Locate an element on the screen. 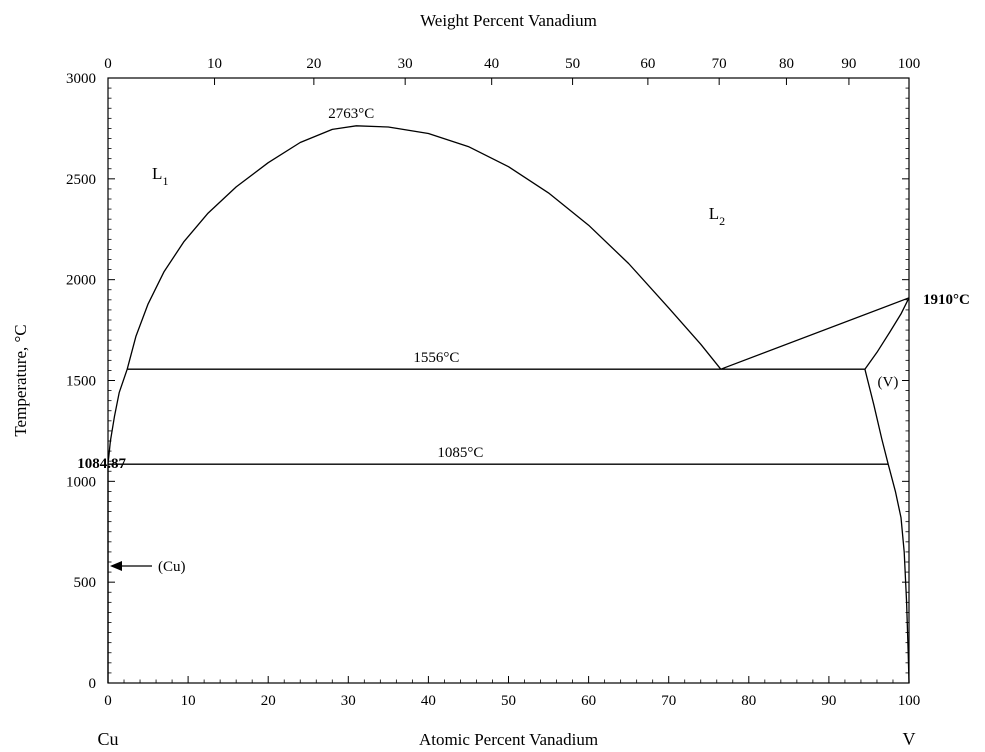 The width and height of the screenshot is (985, 752). x-tick-label: 30 is located at coordinates (348, 701).